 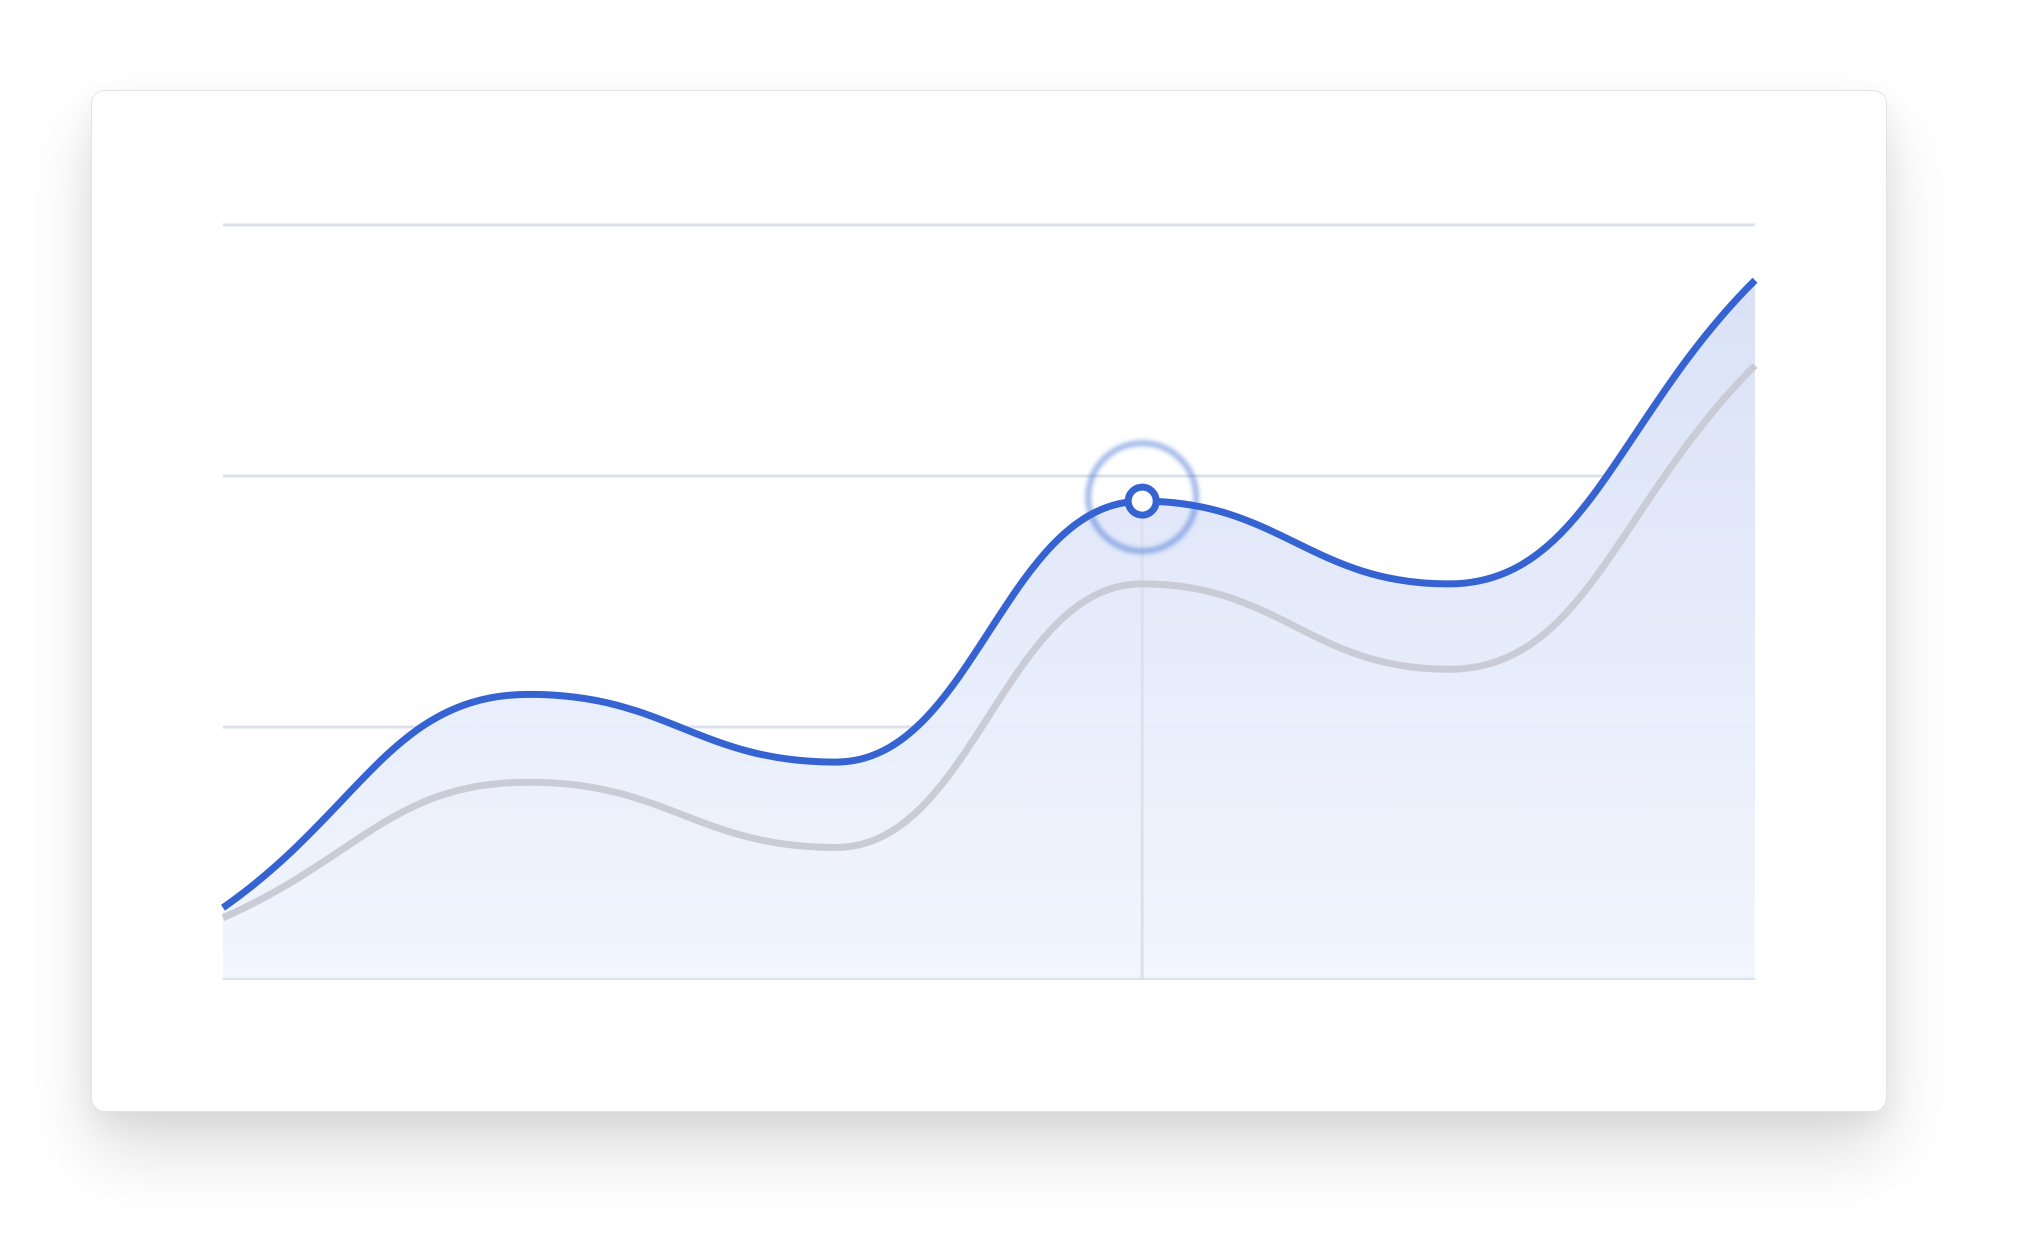 I want to click on highlight-point, so click(x=1142, y=501).